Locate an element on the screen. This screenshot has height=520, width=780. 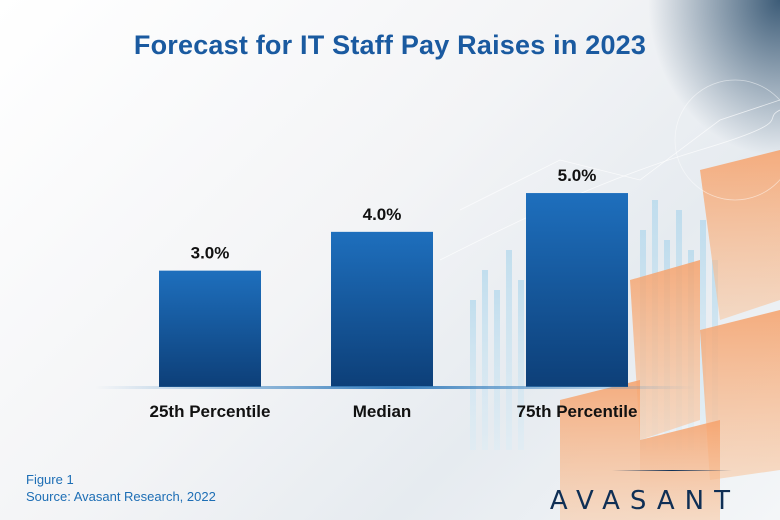
bar-value-label-1: 4.0% is located at coordinates (382, 214).